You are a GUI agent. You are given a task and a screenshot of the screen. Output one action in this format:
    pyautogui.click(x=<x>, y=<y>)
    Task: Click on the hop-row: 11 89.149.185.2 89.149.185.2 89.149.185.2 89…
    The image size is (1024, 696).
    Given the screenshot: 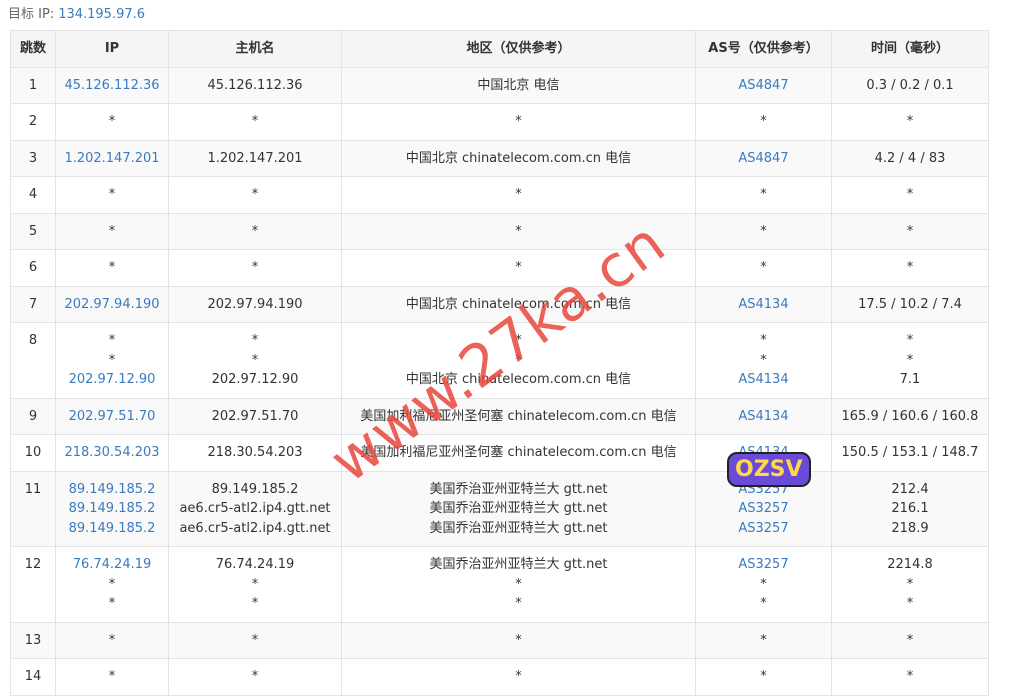 What is the action you would take?
    pyautogui.click(x=499, y=508)
    